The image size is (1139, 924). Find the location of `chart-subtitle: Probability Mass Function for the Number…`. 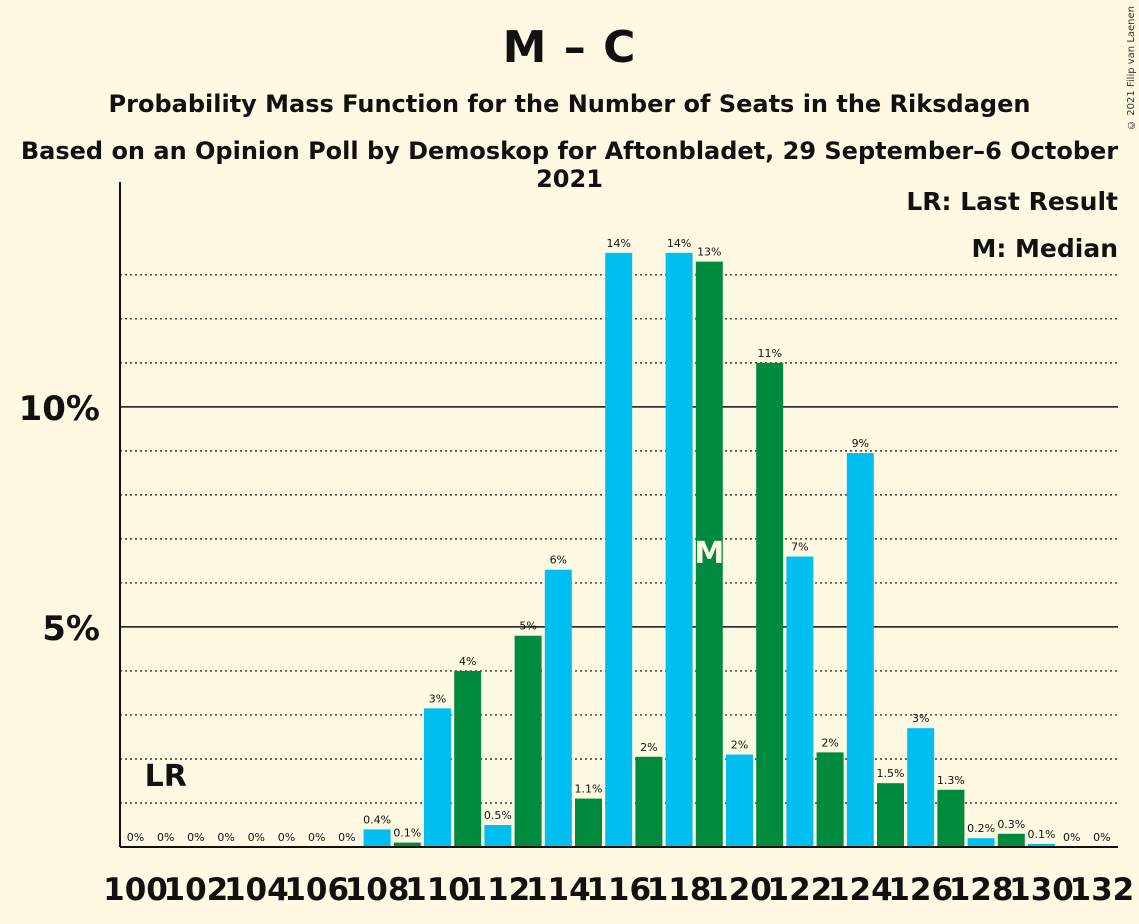

chart-subtitle: Probability Mass Function for the Number… is located at coordinates (569, 104).